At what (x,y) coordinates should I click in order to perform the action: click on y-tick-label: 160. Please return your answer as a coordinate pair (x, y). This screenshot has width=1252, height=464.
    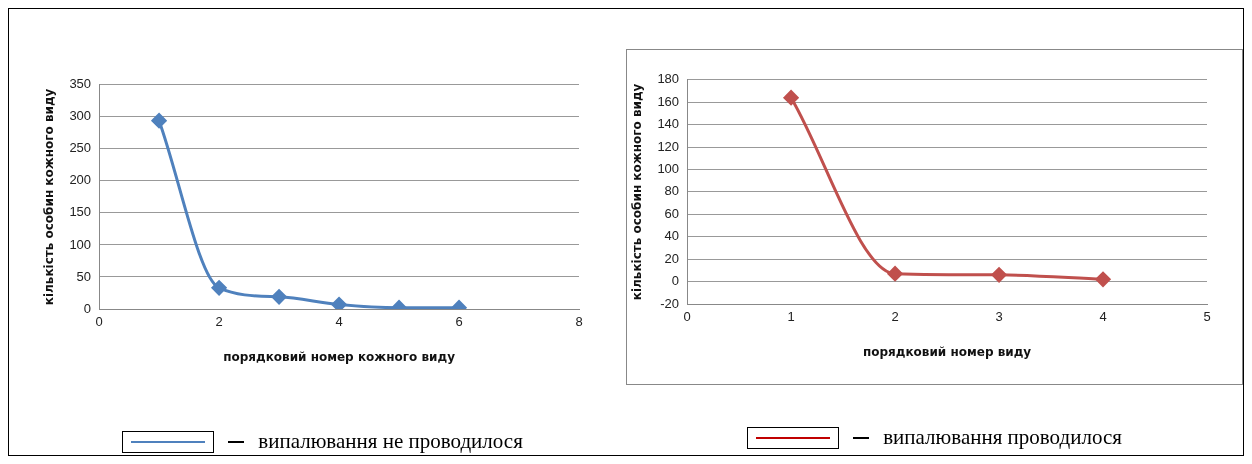
    Looking at the image, I should click on (668, 101).